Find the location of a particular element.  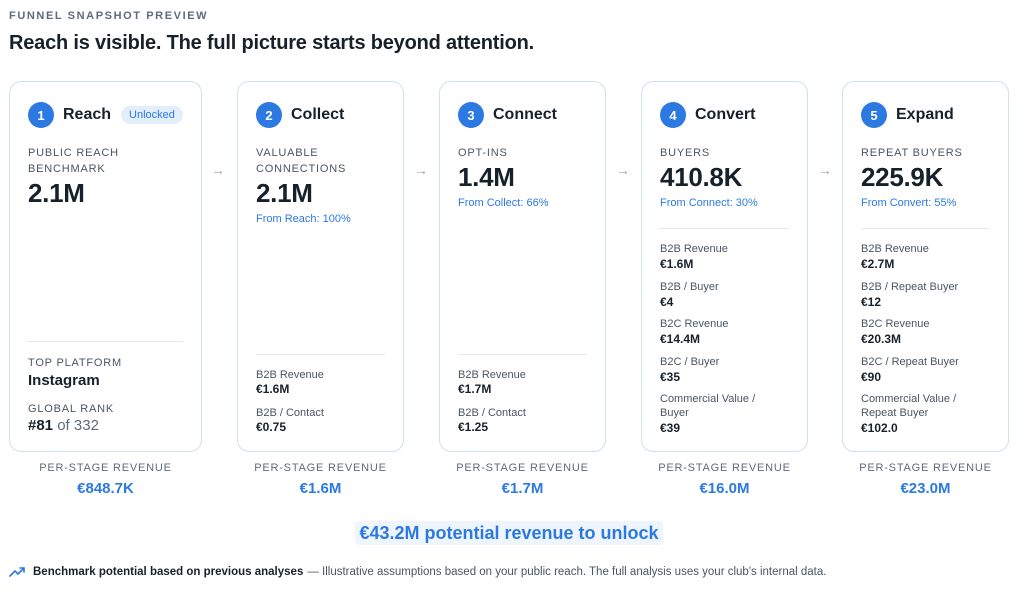

eyebrow: FUNNEL SNAPSHOT PREVIEW is located at coordinates (109, 16).